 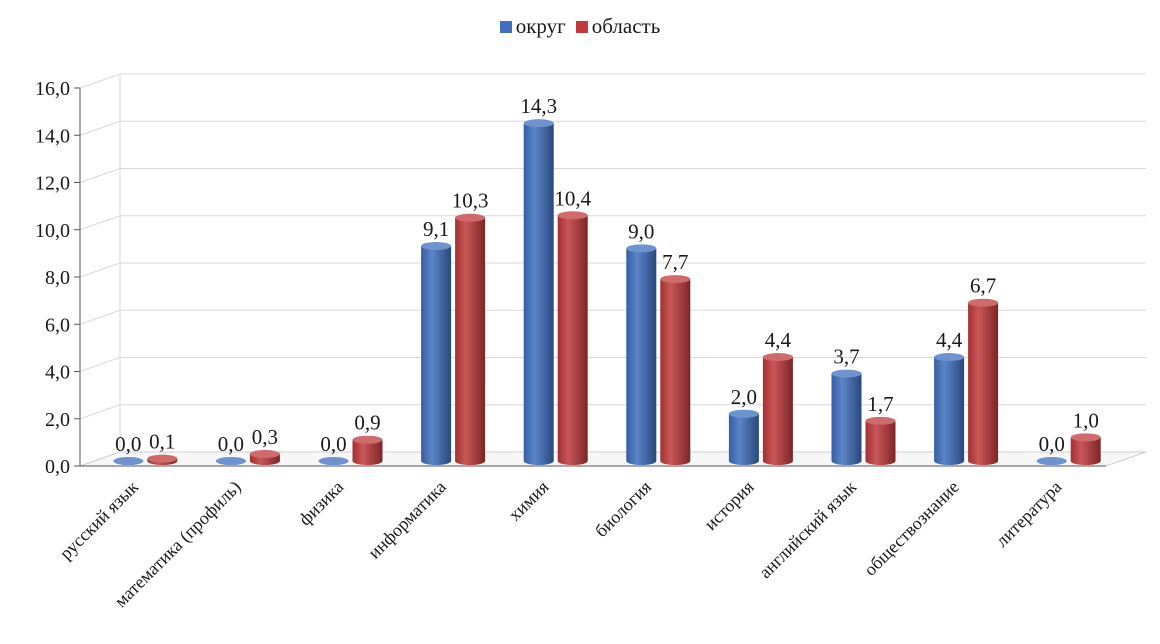 I want to click on y-tick-label: 6,0, so click(x=57, y=325).